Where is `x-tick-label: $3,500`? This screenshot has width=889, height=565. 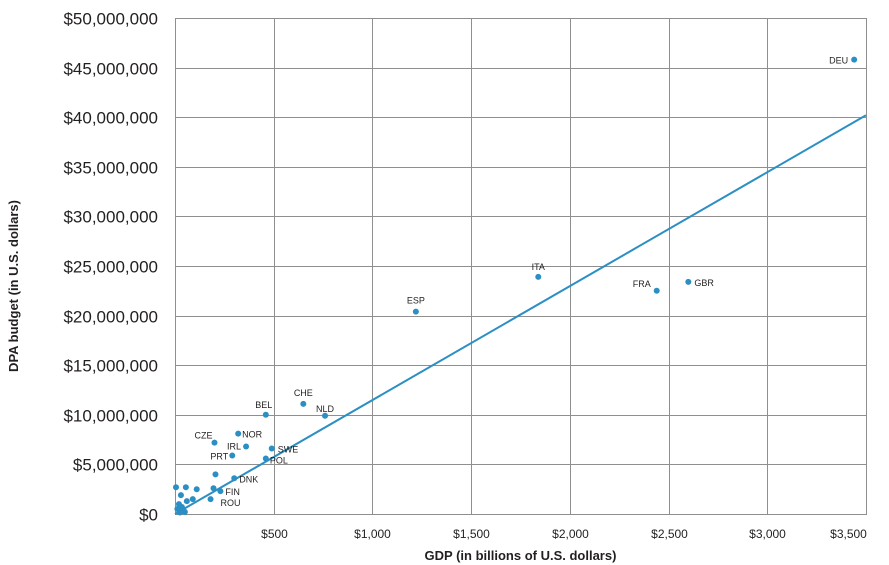 x-tick-label: $3,500 is located at coordinates (848, 534).